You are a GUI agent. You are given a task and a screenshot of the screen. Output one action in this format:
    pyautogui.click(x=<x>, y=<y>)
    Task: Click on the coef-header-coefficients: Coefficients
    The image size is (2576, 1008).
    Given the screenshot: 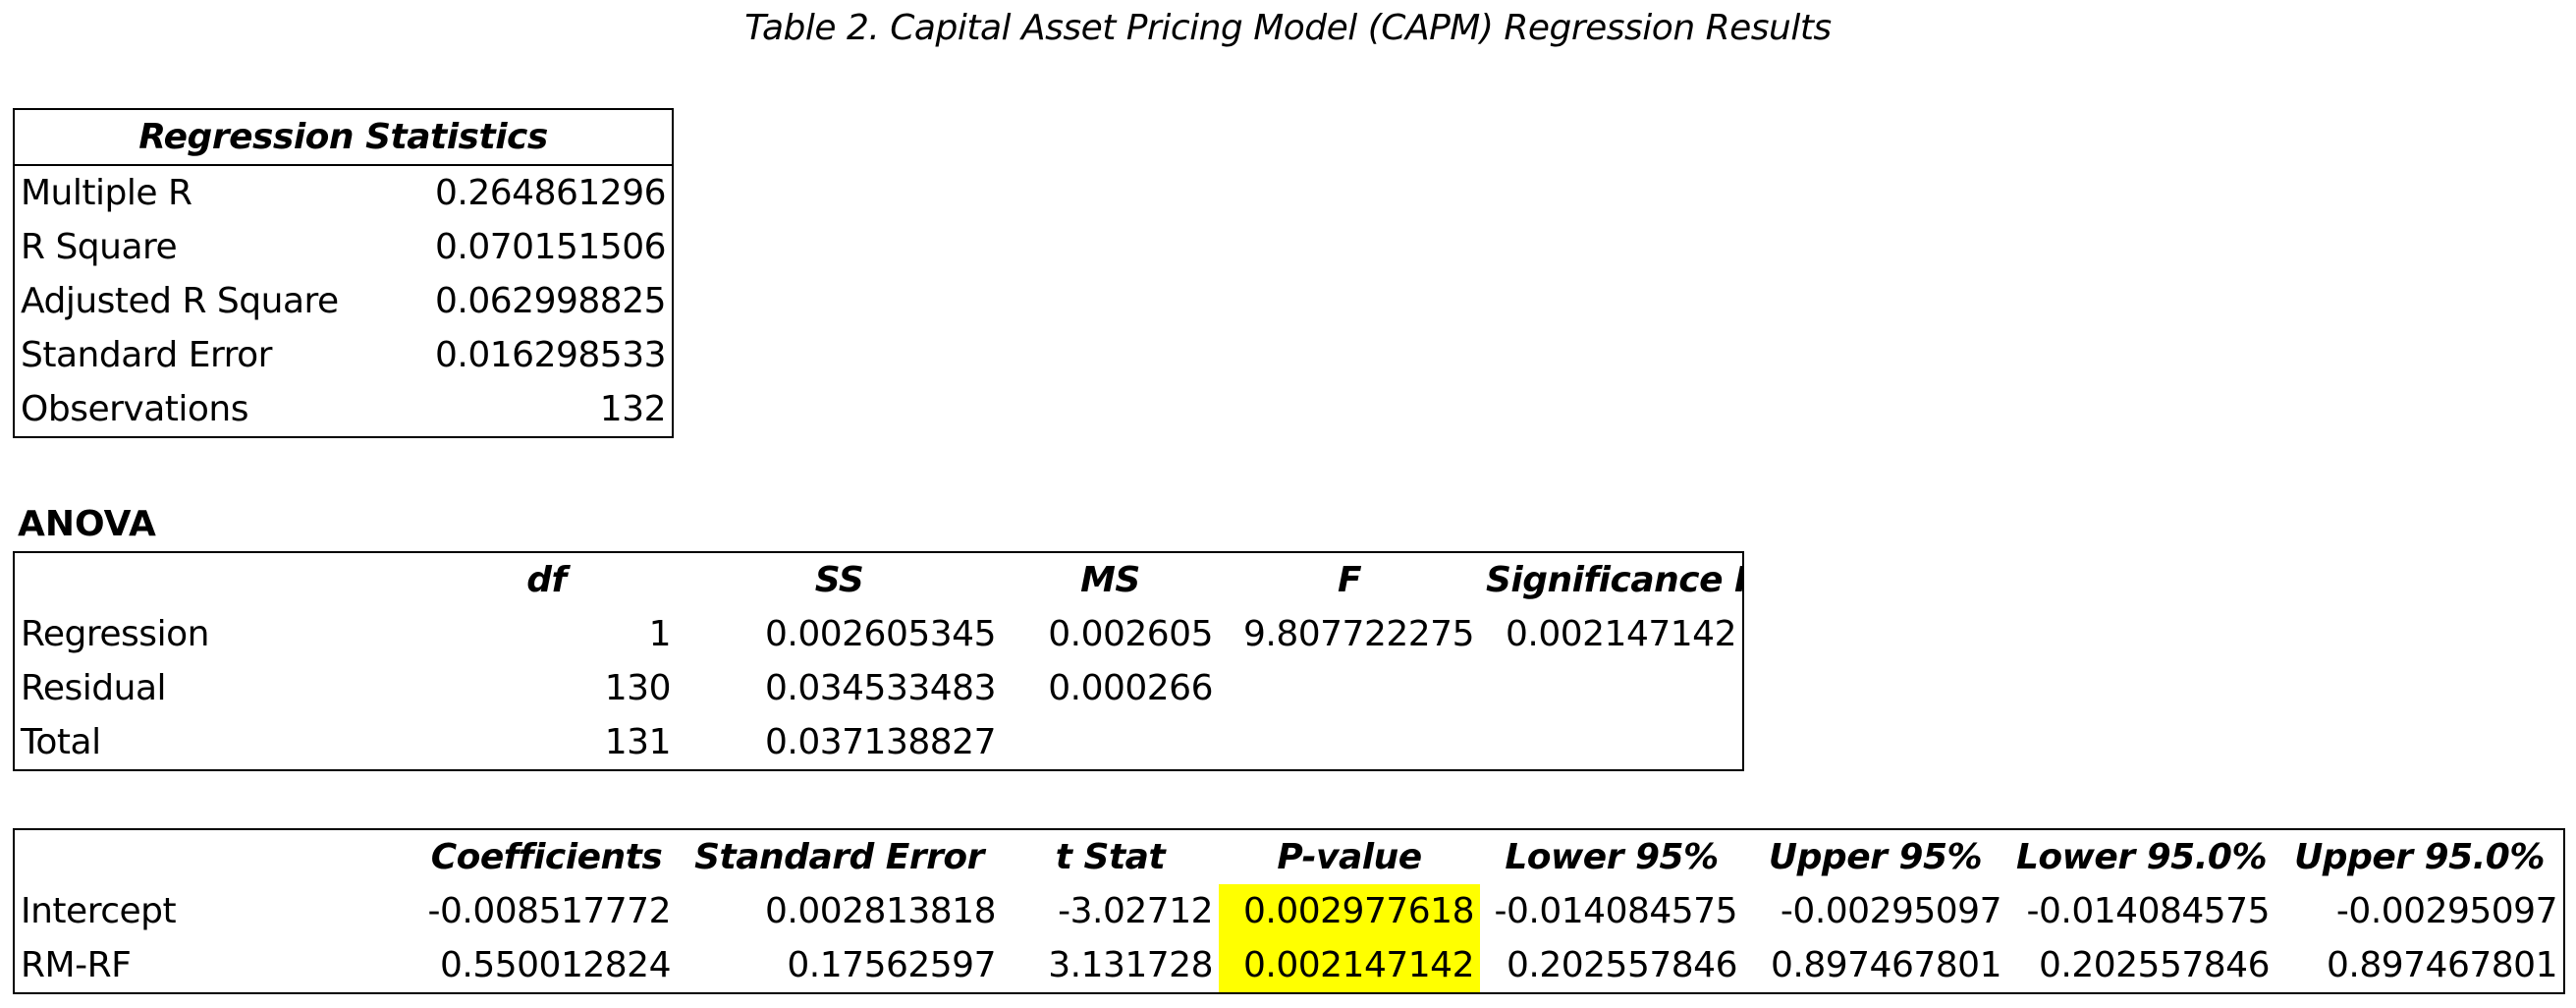 What is the action you would take?
    pyautogui.click(x=547, y=857)
    